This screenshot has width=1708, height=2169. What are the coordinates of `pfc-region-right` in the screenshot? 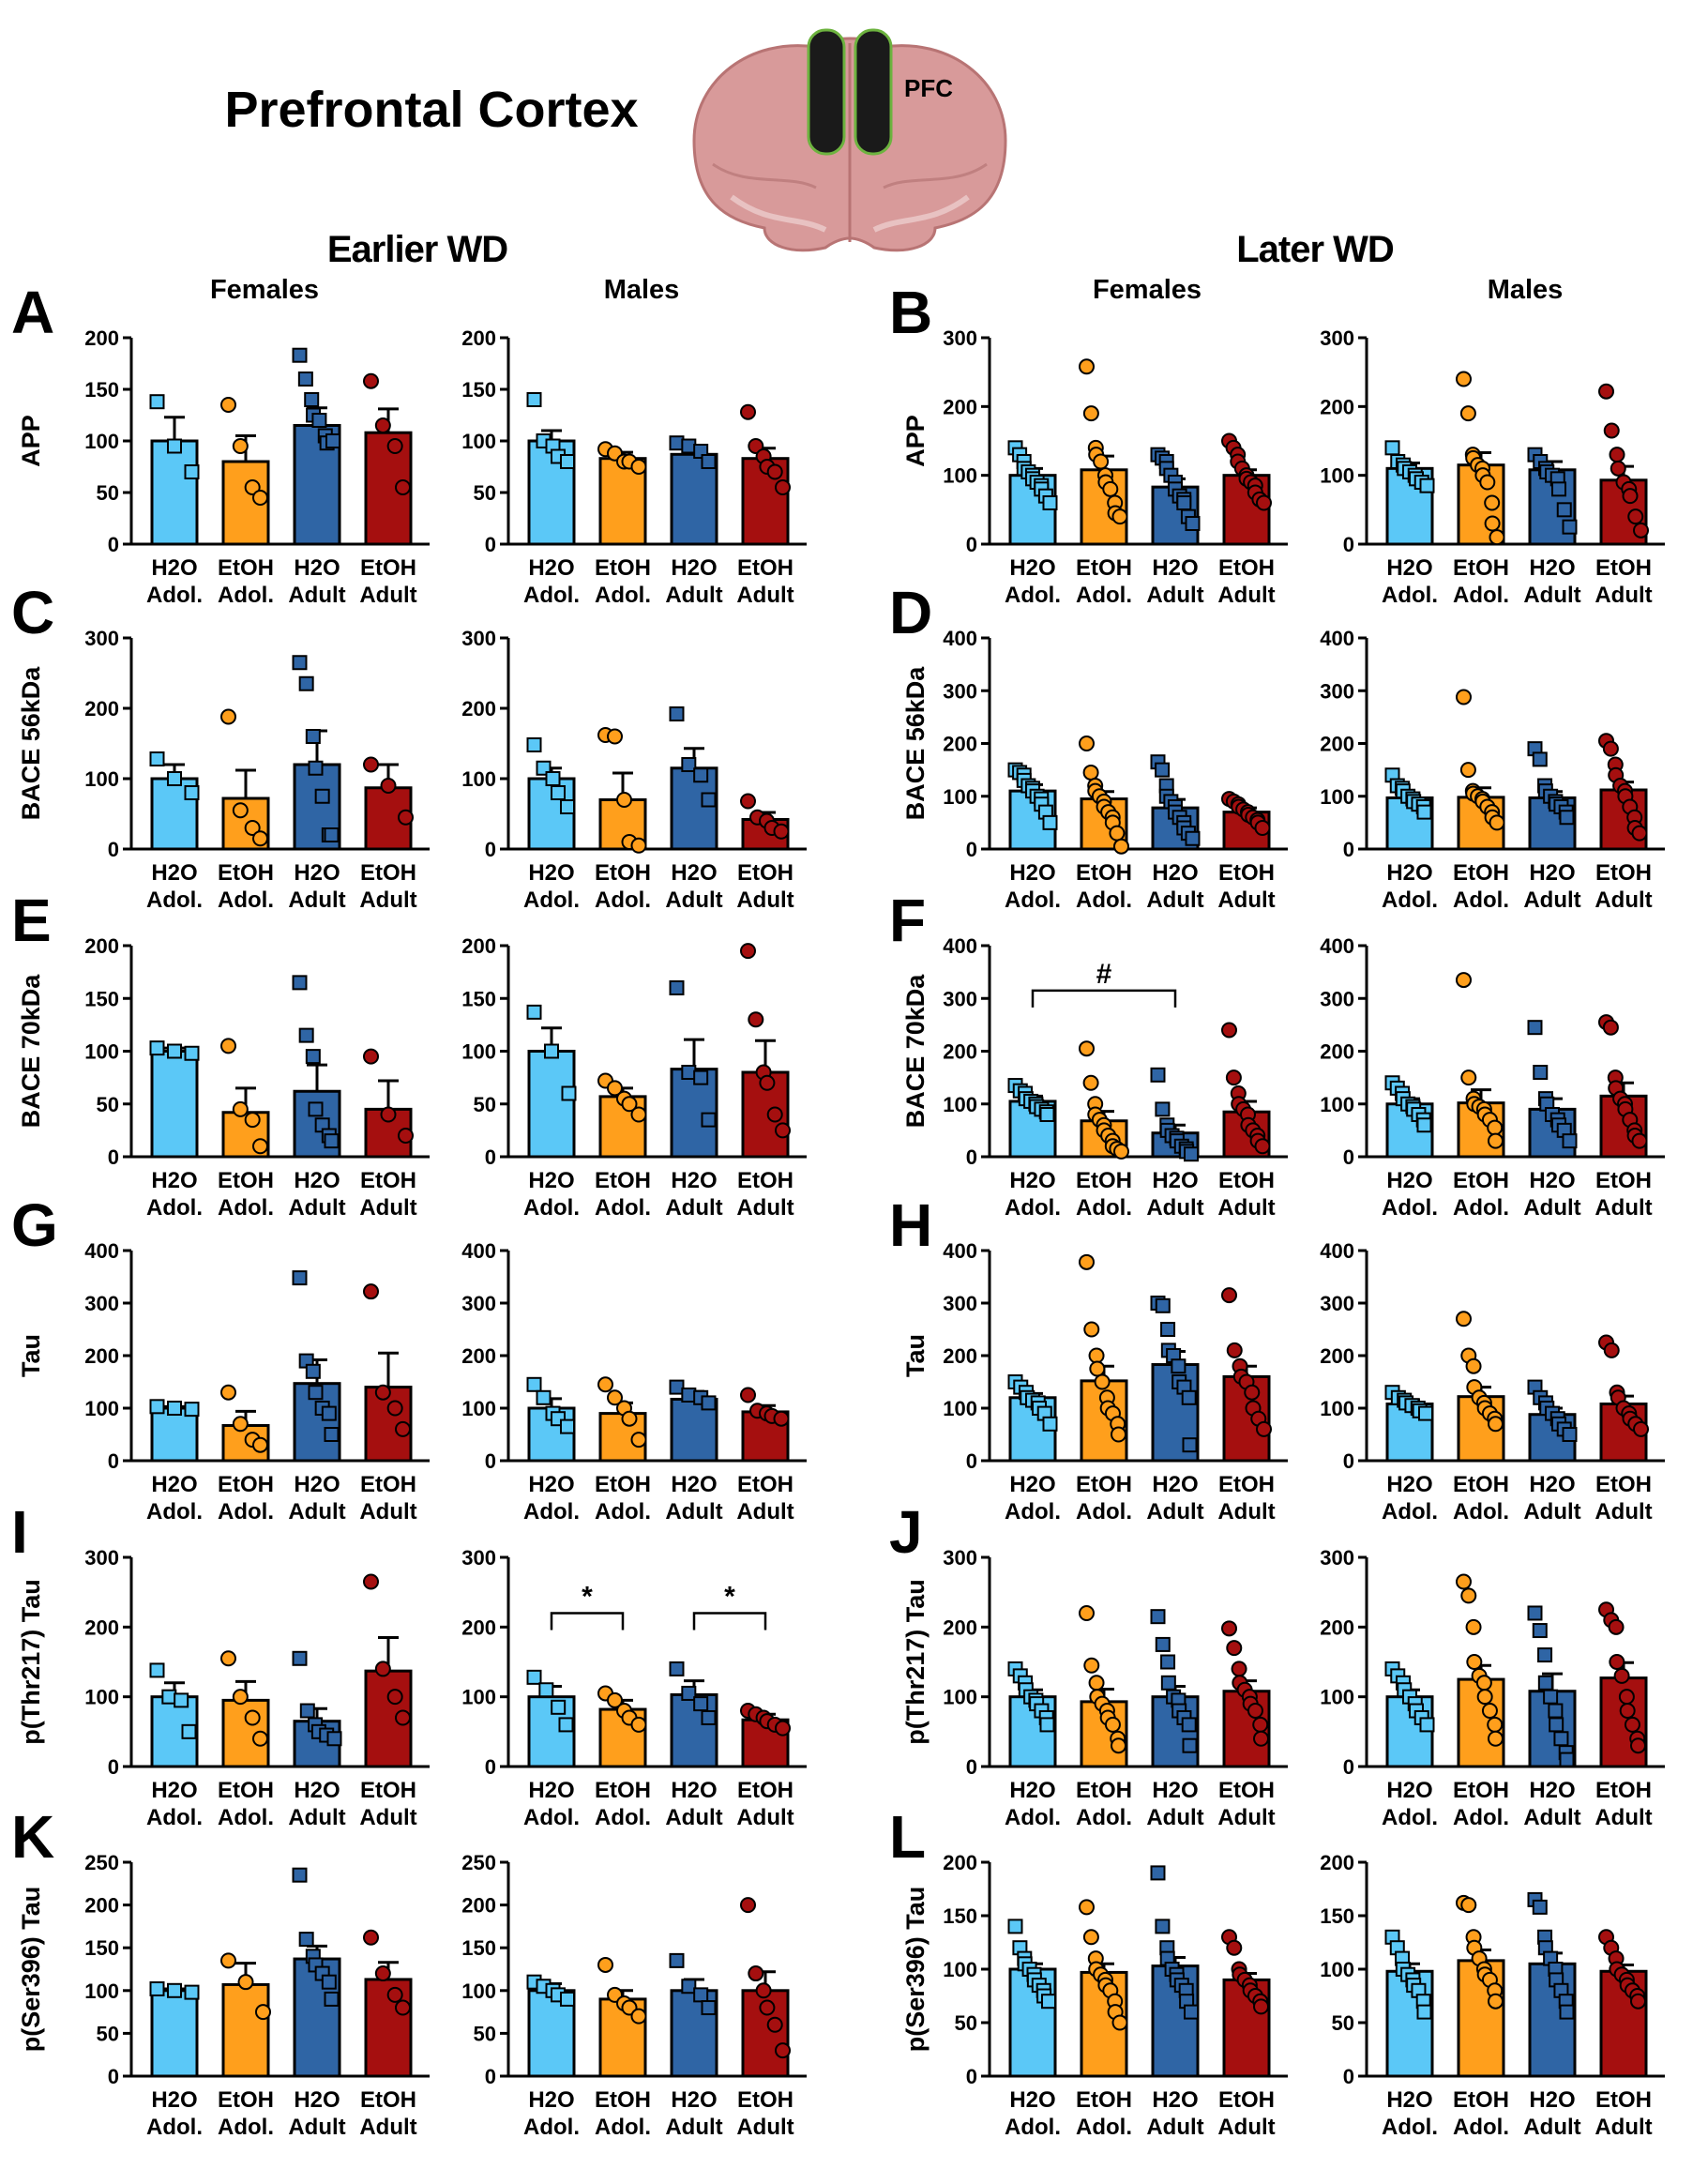 It's located at (873, 92).